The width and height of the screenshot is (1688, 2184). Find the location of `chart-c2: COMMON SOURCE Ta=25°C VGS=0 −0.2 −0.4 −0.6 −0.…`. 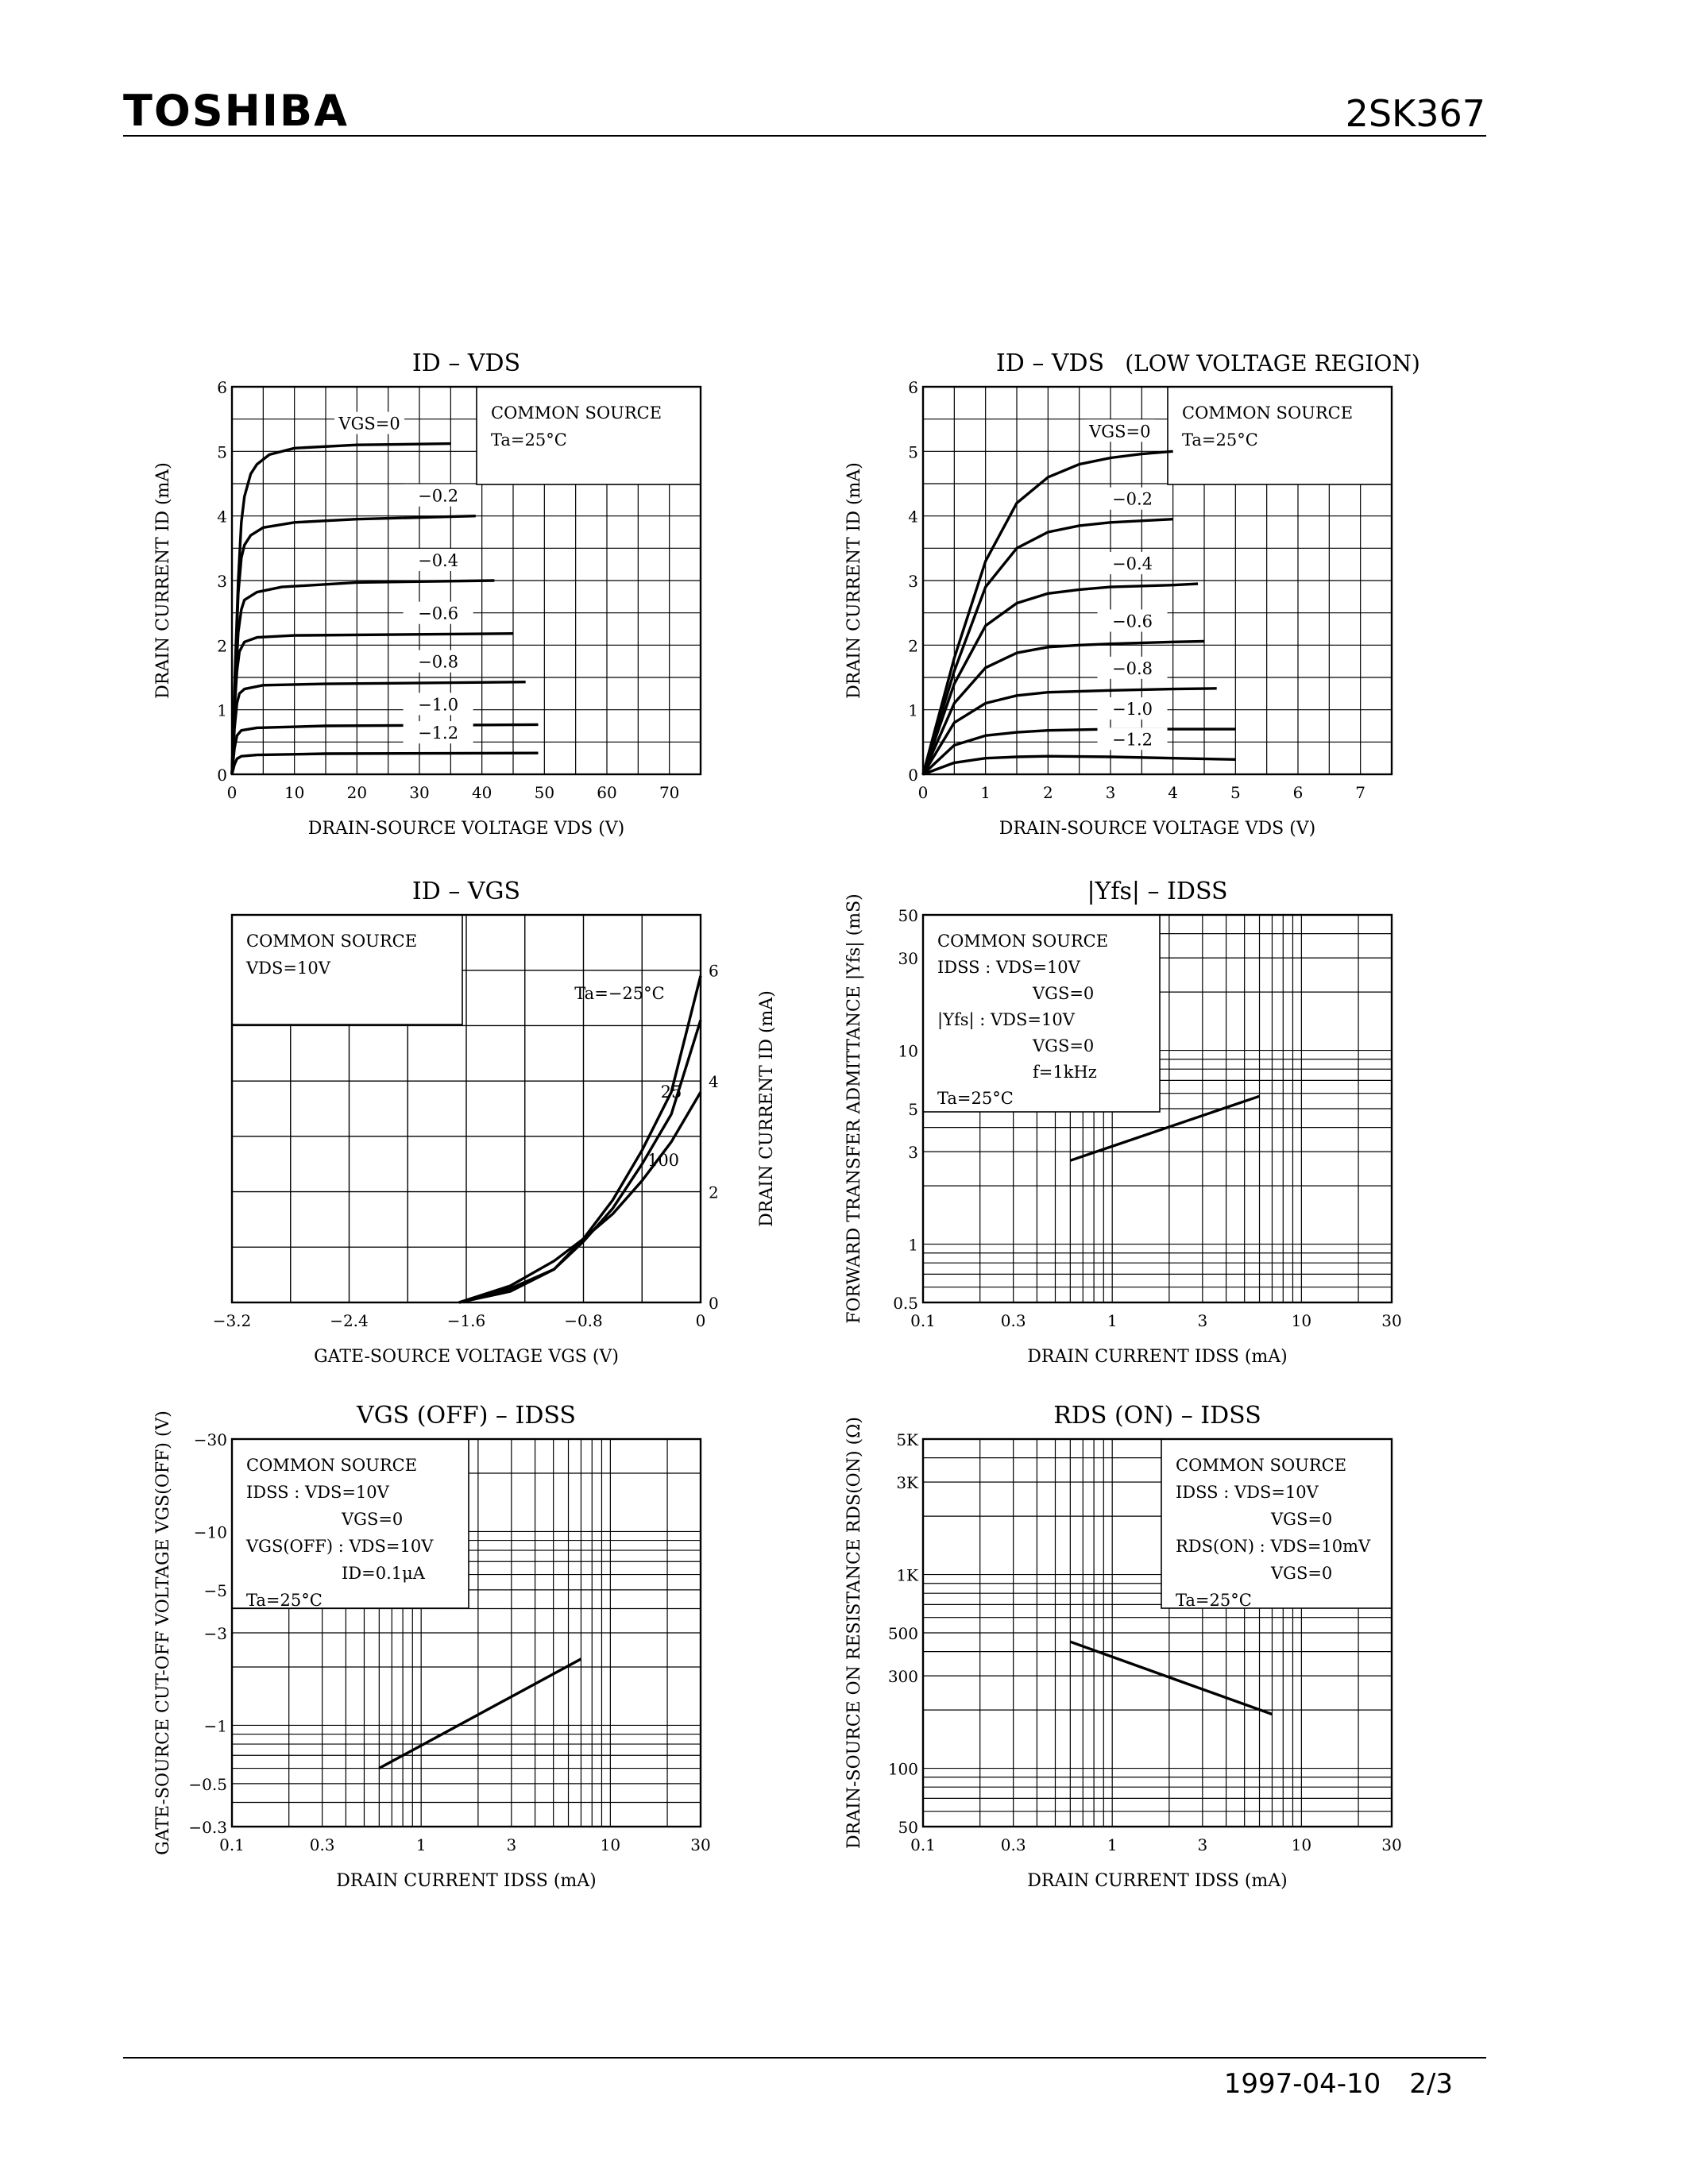

chart-c2: COMMON SOURCE Ta=25°C VGS=0 −0.2 −0.4 −0.6 −0.… is located at coordinates (1132, 594).